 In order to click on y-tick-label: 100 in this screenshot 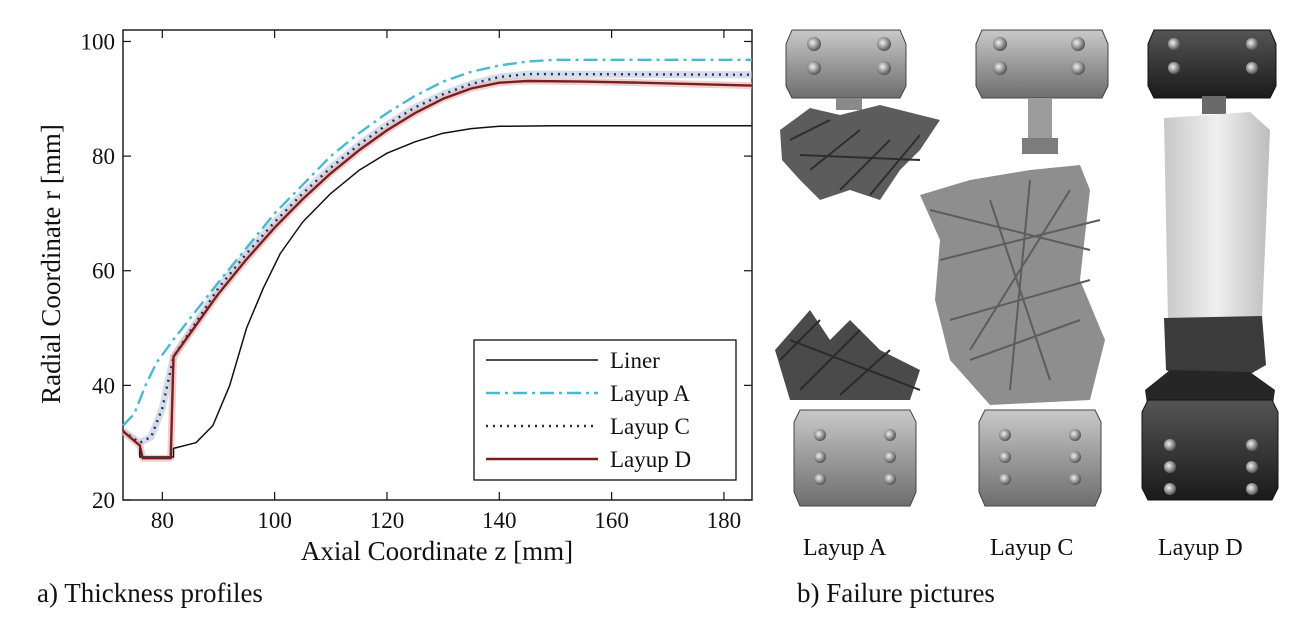, I will do `click(98, 41)`.